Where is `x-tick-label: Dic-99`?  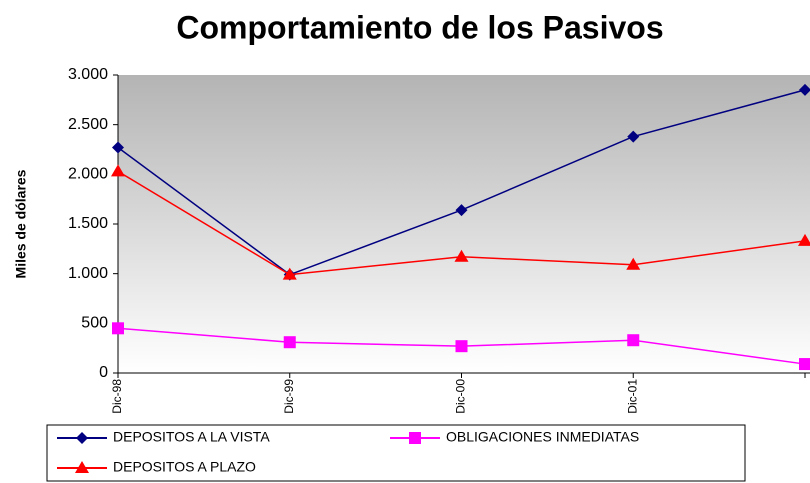
x-tick-label: Dic-99 is located at coordinates (289, 396).